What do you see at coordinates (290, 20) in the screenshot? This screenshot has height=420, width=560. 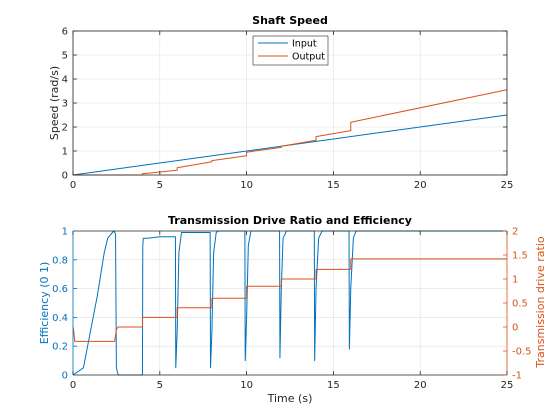 I see `speed-chart-title: Shaft Speed` at bounding box center [290, 20].